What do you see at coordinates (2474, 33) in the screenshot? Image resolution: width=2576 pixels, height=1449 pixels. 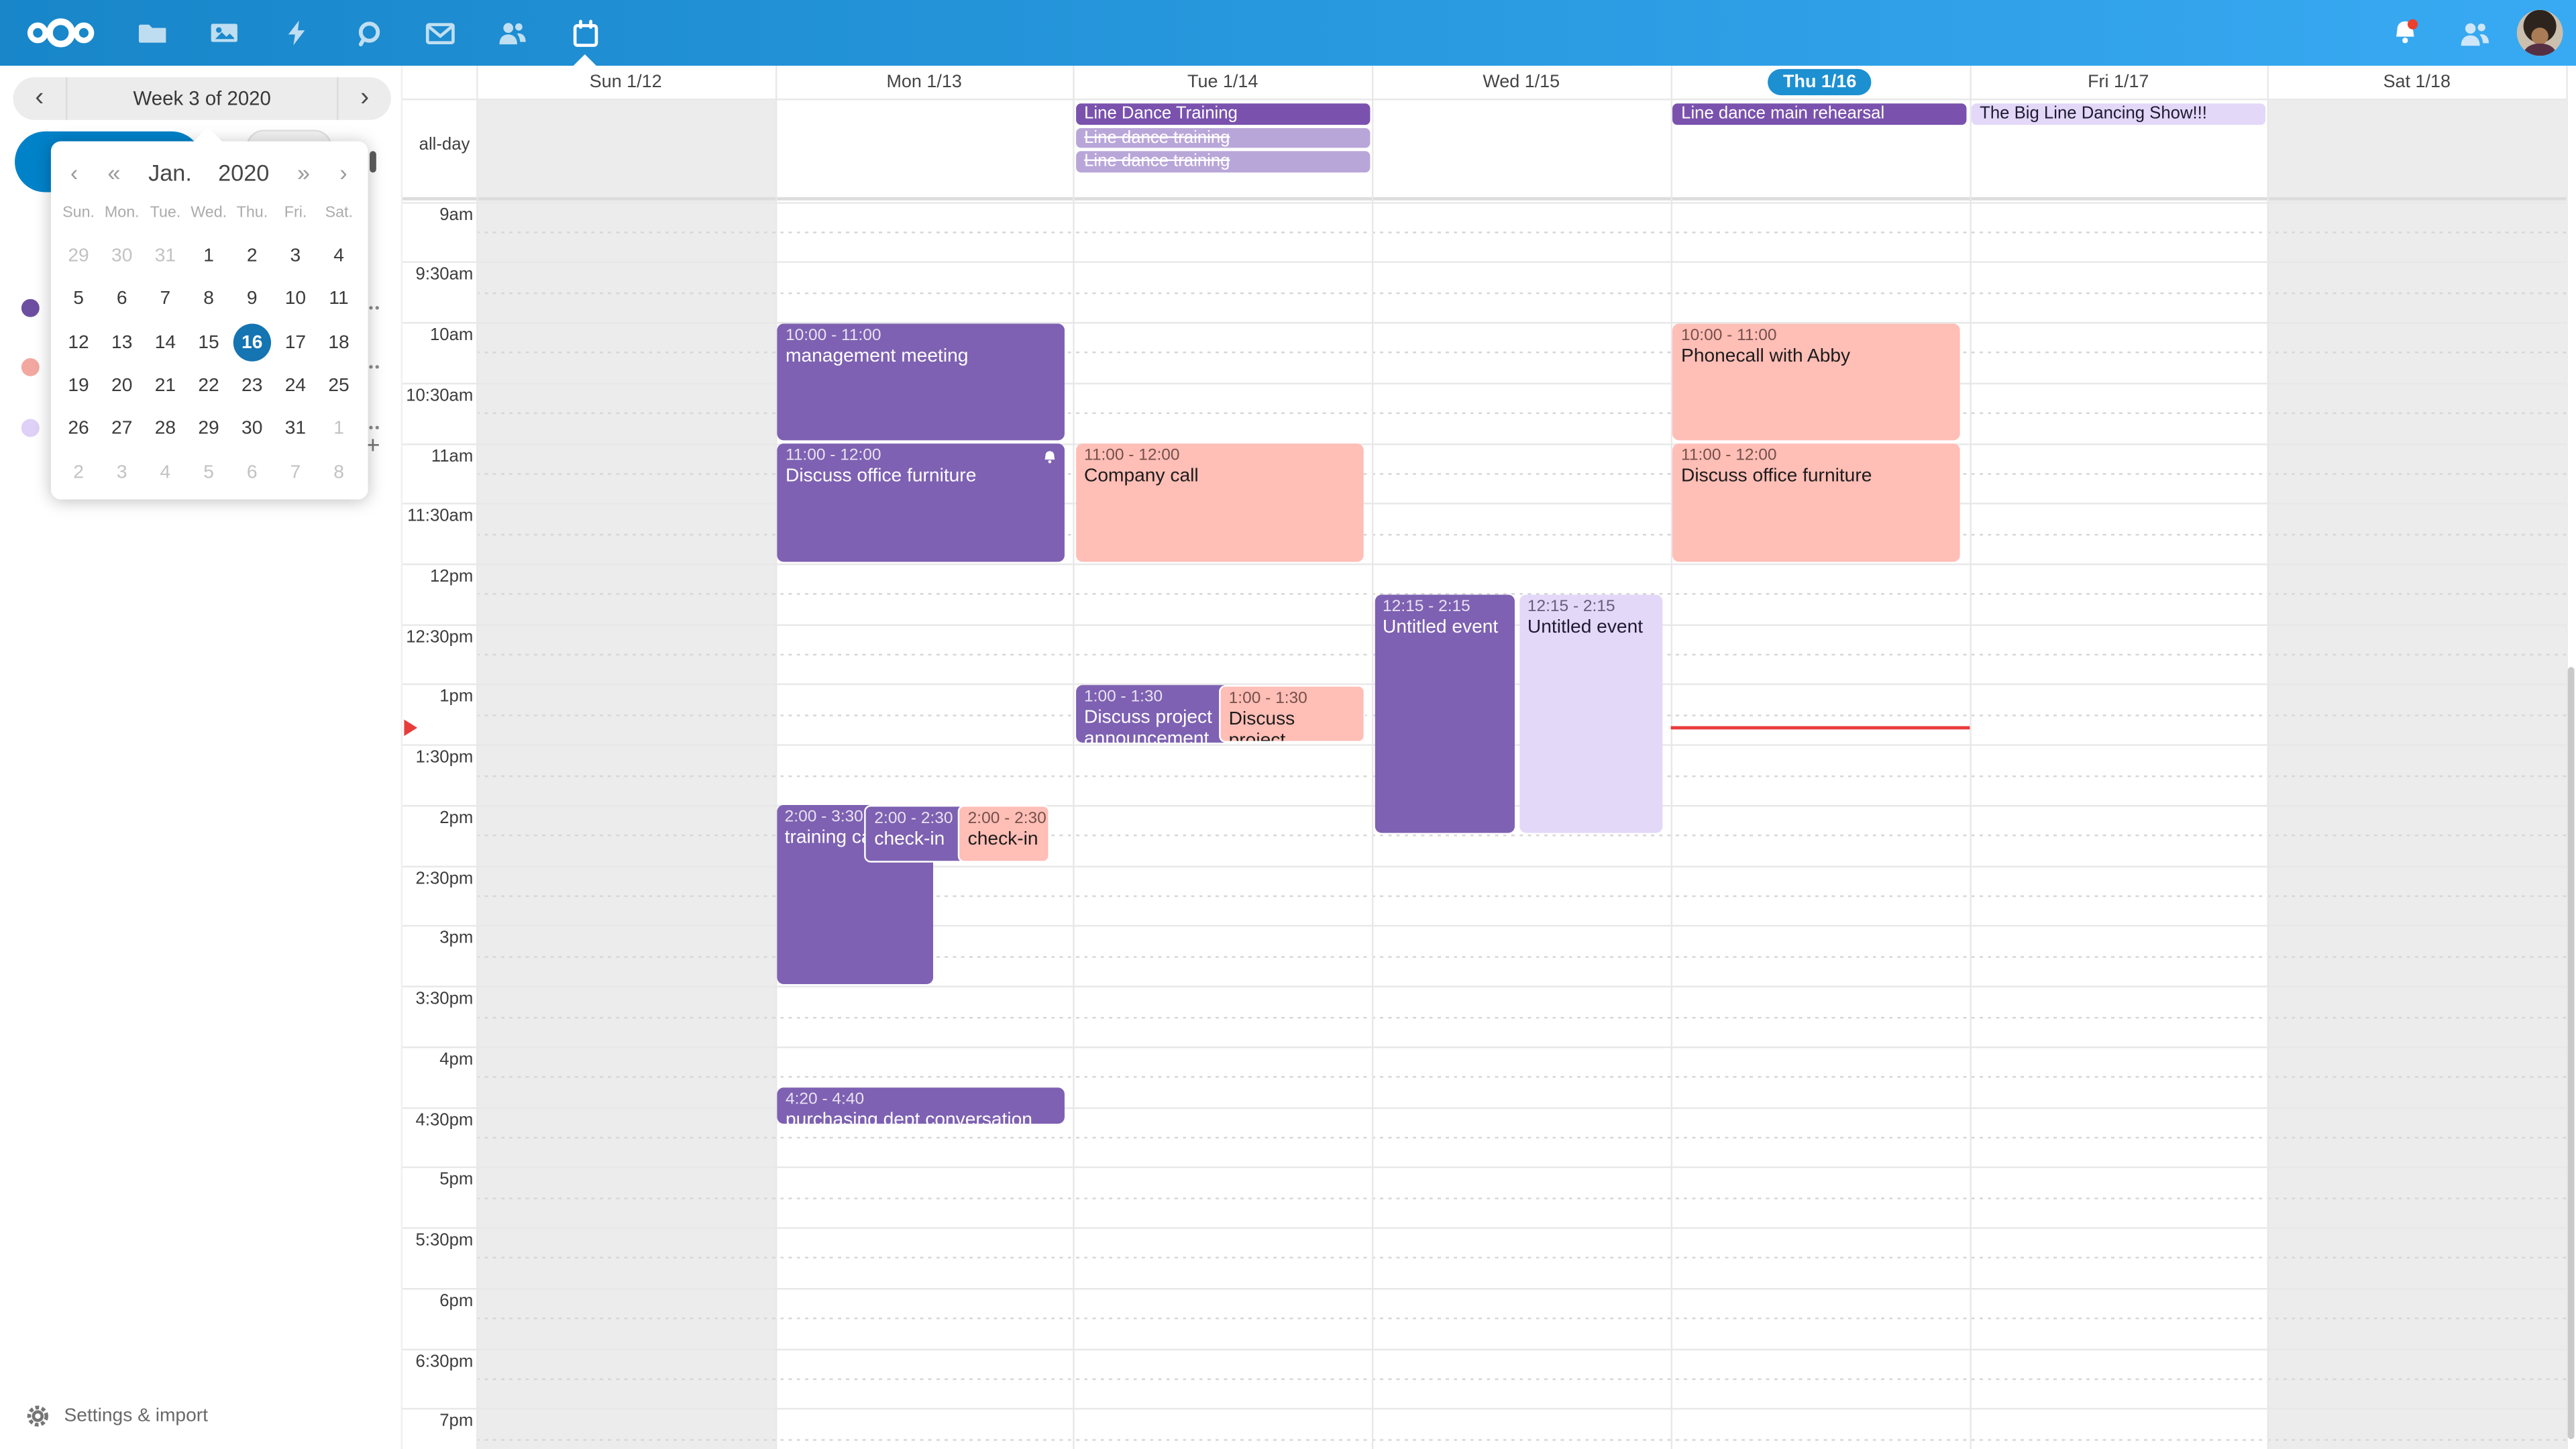 I see `contacts-menu-button` at bounding box center [2474, 33].